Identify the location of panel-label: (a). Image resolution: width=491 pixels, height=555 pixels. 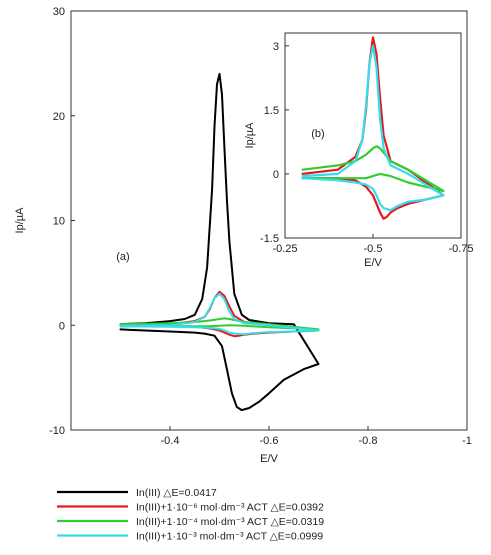
(122, 257).